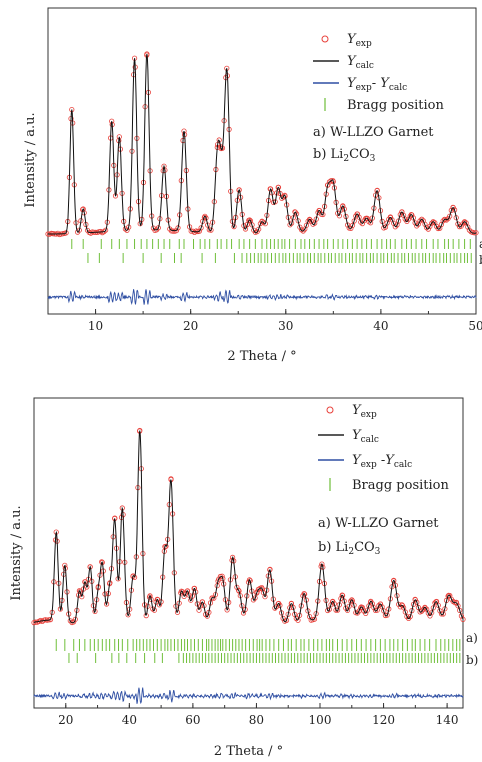  What do you see at coordinates (364, 411) in the screenshot?
I see `legend-label: Yexp` at bounding box center [364, 411].